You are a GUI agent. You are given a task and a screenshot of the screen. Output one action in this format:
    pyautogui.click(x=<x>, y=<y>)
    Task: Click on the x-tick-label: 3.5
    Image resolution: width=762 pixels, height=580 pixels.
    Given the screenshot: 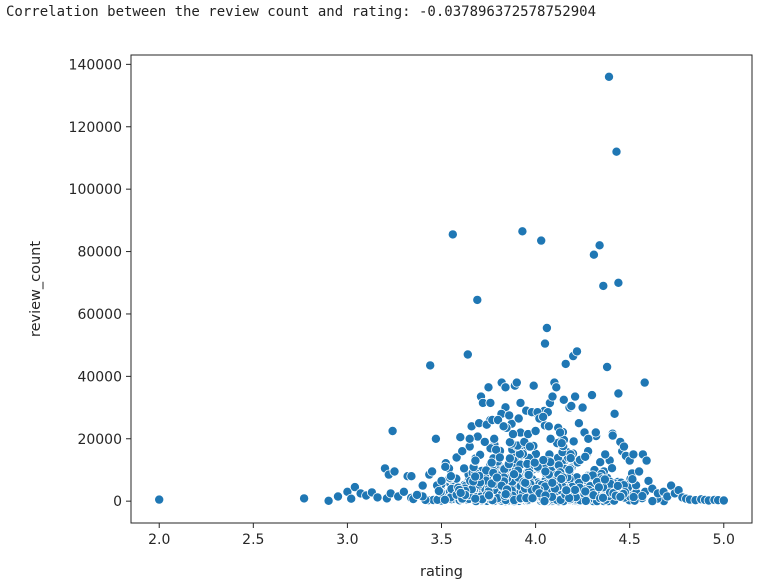 What is the action you would take?
    pyautogui.click(x=441, y=540)
    